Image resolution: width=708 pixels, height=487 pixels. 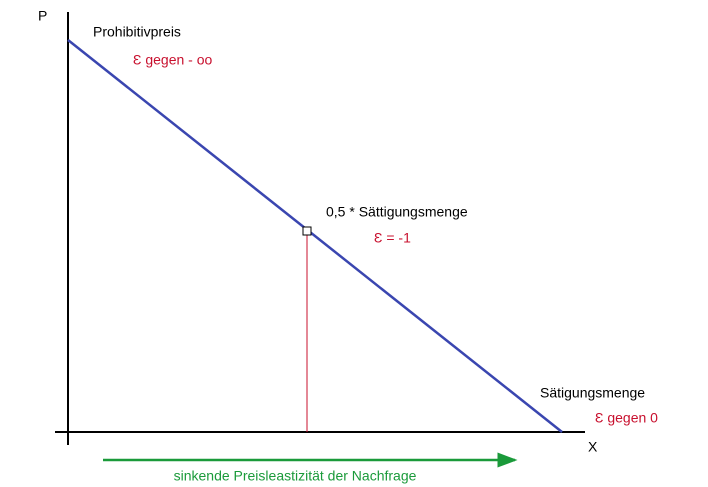 What do you see at coordinates (307, 231) in the screenshot?
I see `midpoint-marker` at bounding box center [307, 231].